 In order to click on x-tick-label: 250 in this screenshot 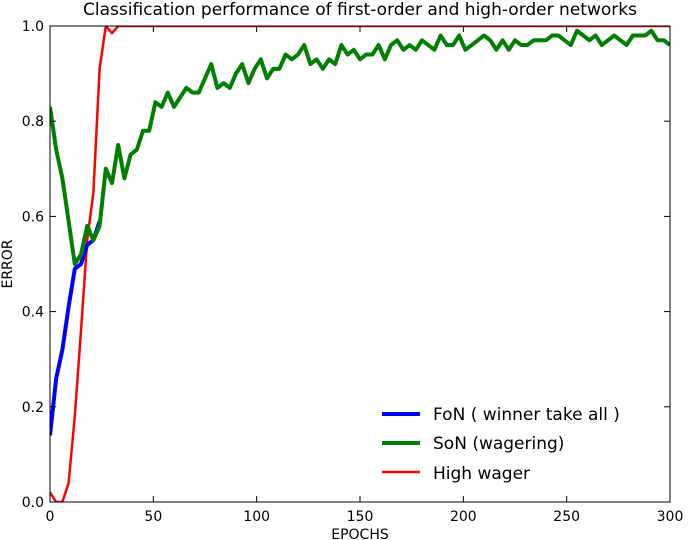, I will do `click(566, 517)`.